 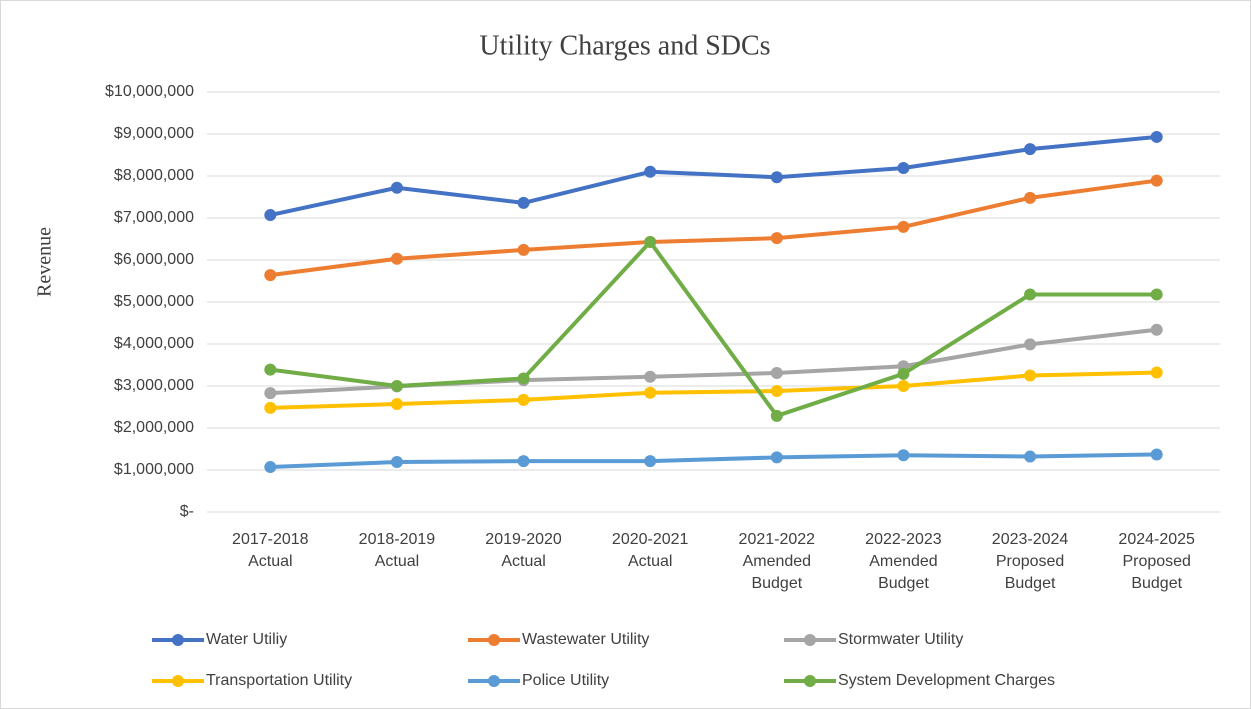 I want to click on x-tick-label: 2021-2022 Amended Budget, so click(x=777, y=561).